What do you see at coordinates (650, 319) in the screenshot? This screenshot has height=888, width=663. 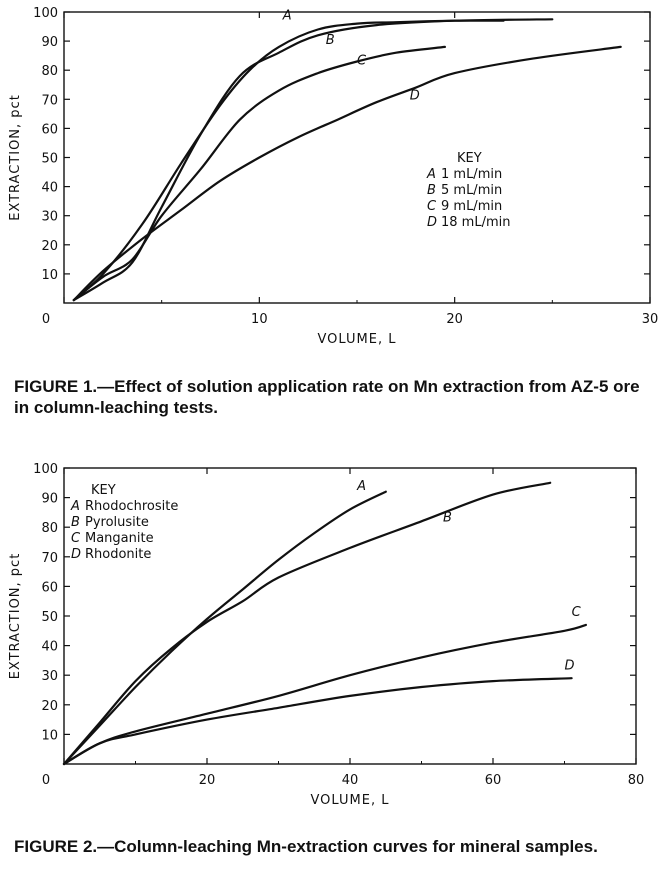 I see `x-tick-label: 30` at bounding box center [650, 319].